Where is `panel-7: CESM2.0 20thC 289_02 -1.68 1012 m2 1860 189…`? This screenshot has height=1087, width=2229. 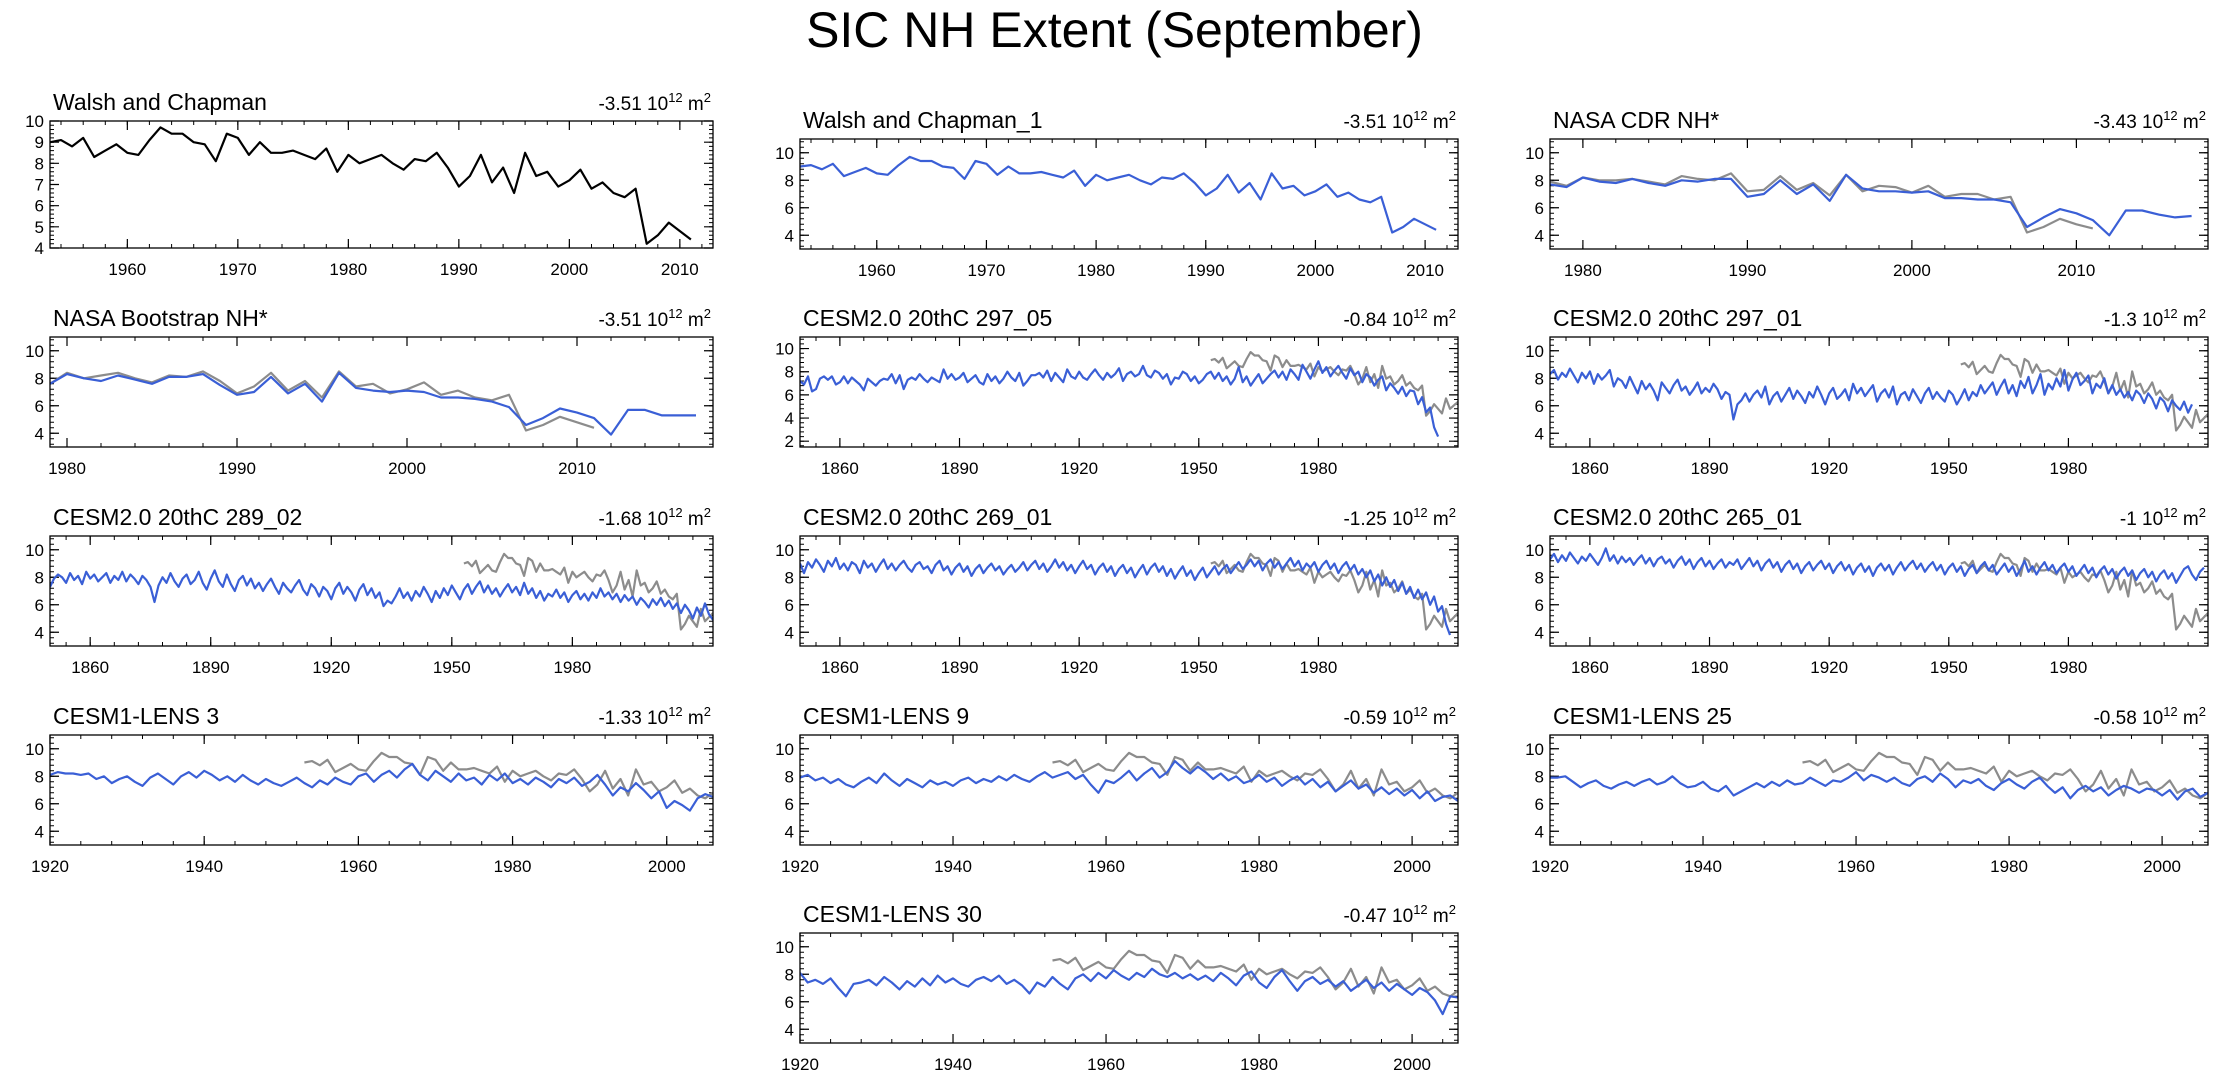 panel-7: CESM2.0 20thC 289_02 -1.68 1012 m2 1860 189… is located at coordinates (369, 590).